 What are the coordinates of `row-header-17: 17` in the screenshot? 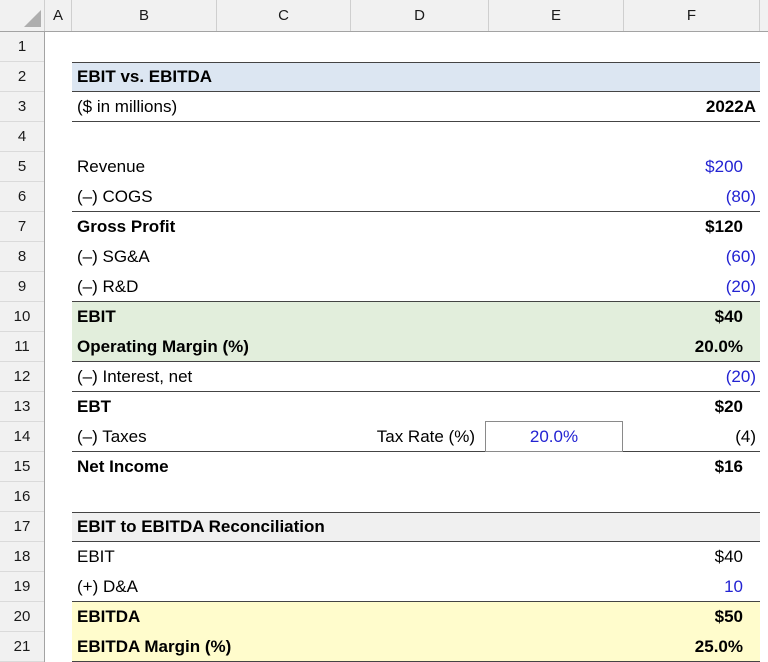 It's located at (22, 527).